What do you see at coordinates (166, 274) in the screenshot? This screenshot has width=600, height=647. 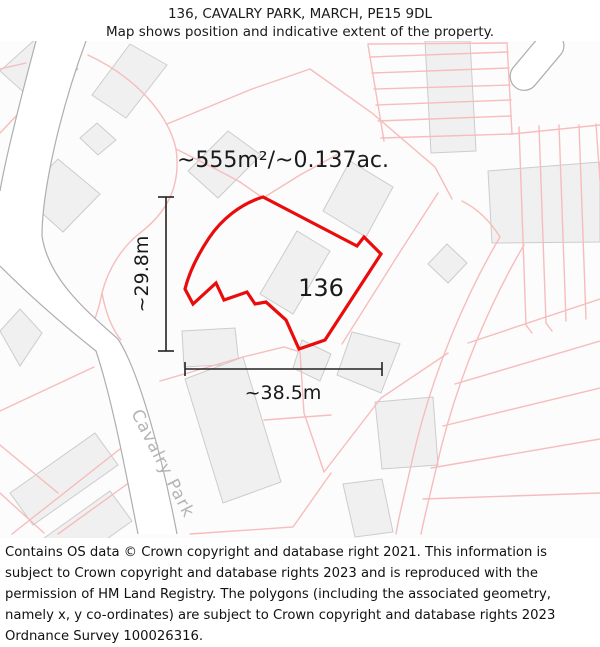 I see `height-measurement` at bounding box center [166, 274].